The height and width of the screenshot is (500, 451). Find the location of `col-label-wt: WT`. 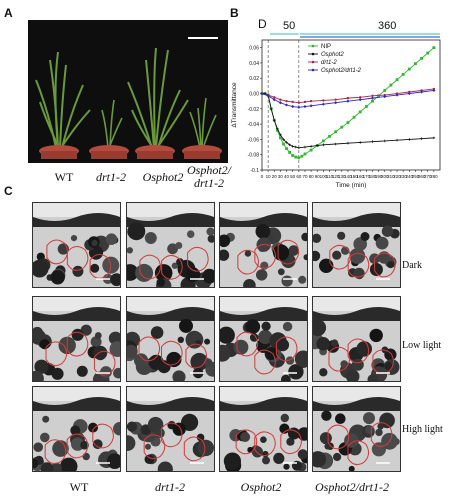

col-label-wt: WT is located at coordinates (79, 487).